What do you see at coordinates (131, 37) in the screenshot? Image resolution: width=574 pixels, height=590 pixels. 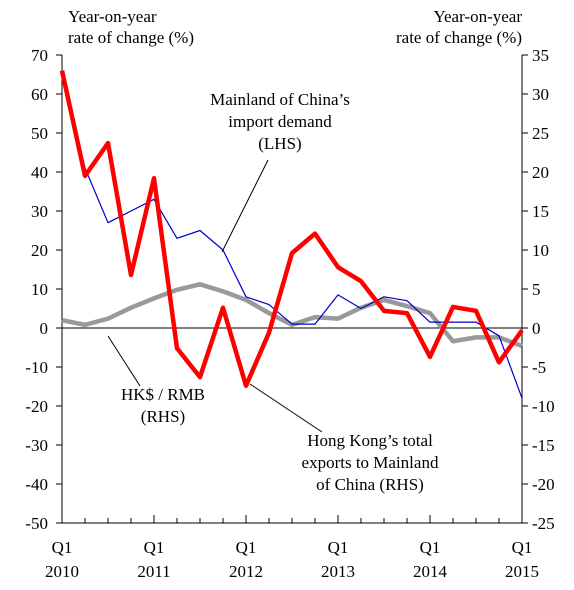 I see `y-axis-label-line: rate of change (%)` at bounding box center [131, 37].